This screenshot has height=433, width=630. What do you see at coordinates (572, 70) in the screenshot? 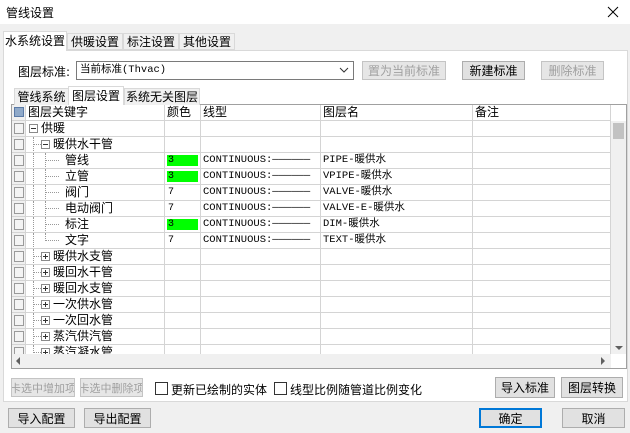
I see `button: 删除标准` at bounding box center [572, 70].